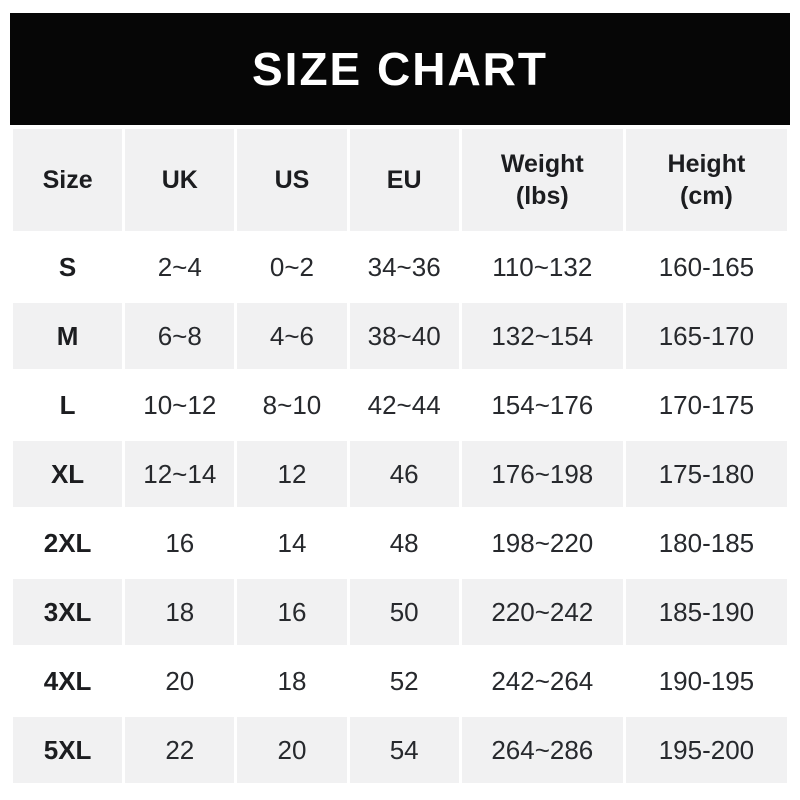  What do you see at coordinates (706, 543) in the screenshot?
I see `value-cell: 180-185` at bounding box center [706, 543].